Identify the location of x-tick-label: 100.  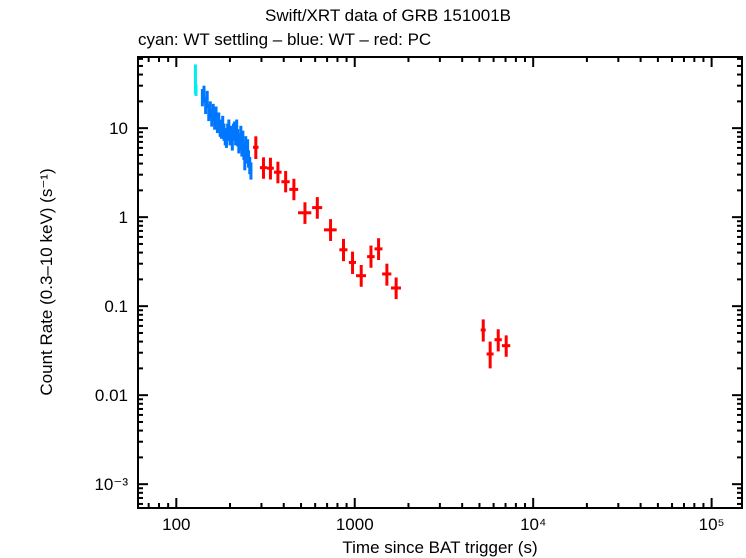
(176, 524).